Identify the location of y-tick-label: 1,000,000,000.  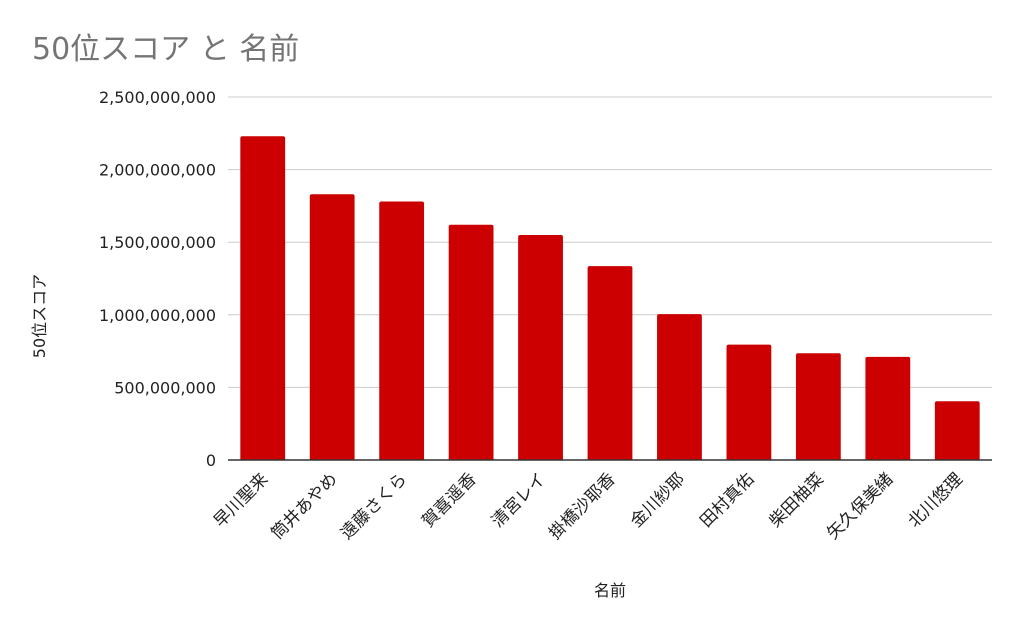
(157, 315).